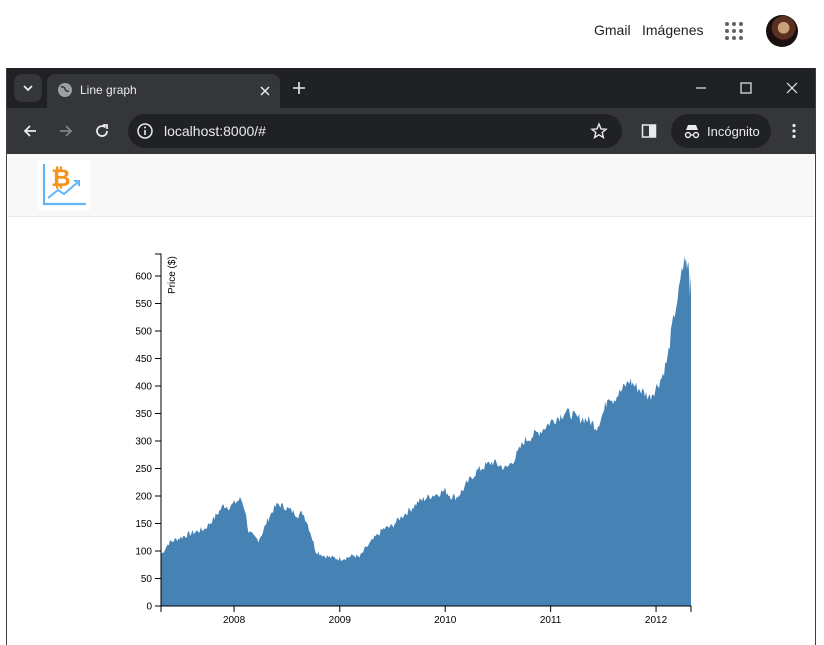 This screenshot has height=645, width=824. Describe the element at coordinates (551, 620) in the screenshot. I see `x-tick-label: 2011` at that location.